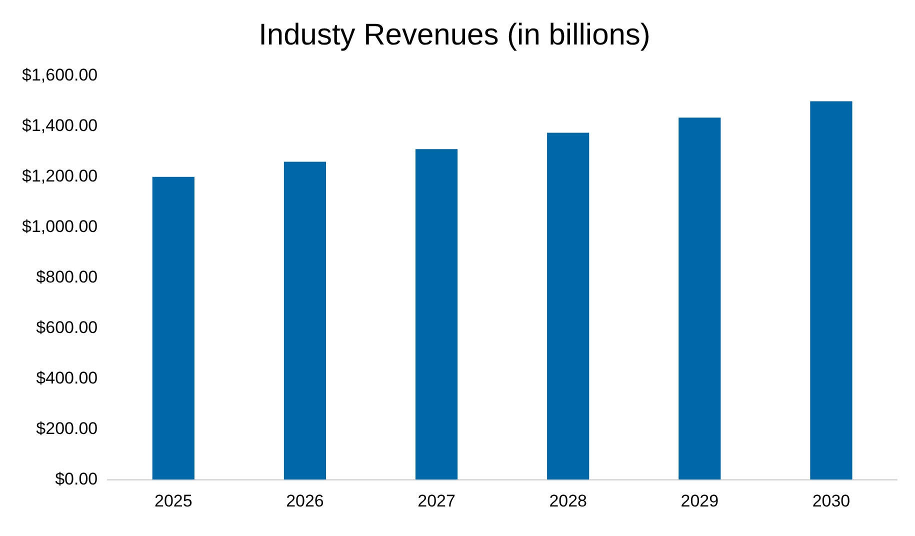 The height and width of the screenshot is (536, 915). Describe the element at coordinates (454, 35) in the screenshot. I see `chart-title: Industy Revenues (in billions)` at that location.